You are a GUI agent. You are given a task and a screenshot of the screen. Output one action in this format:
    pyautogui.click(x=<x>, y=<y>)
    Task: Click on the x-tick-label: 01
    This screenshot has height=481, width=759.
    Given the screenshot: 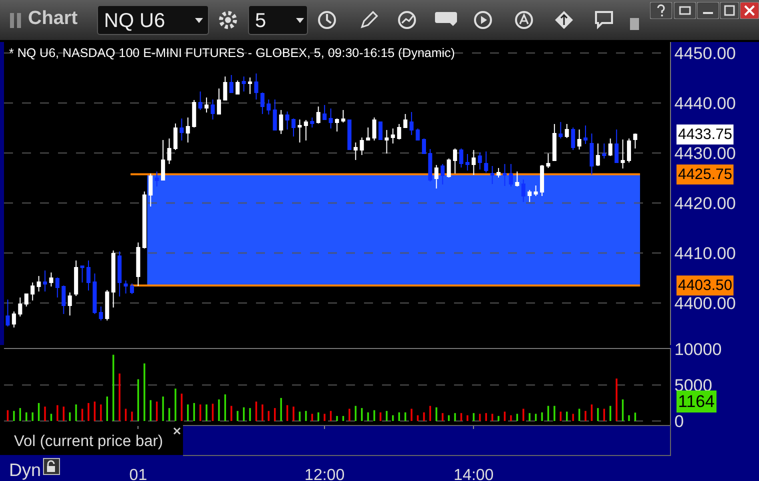 What is the action you would take?
    pyautogui.click(x=138, y=474)
    